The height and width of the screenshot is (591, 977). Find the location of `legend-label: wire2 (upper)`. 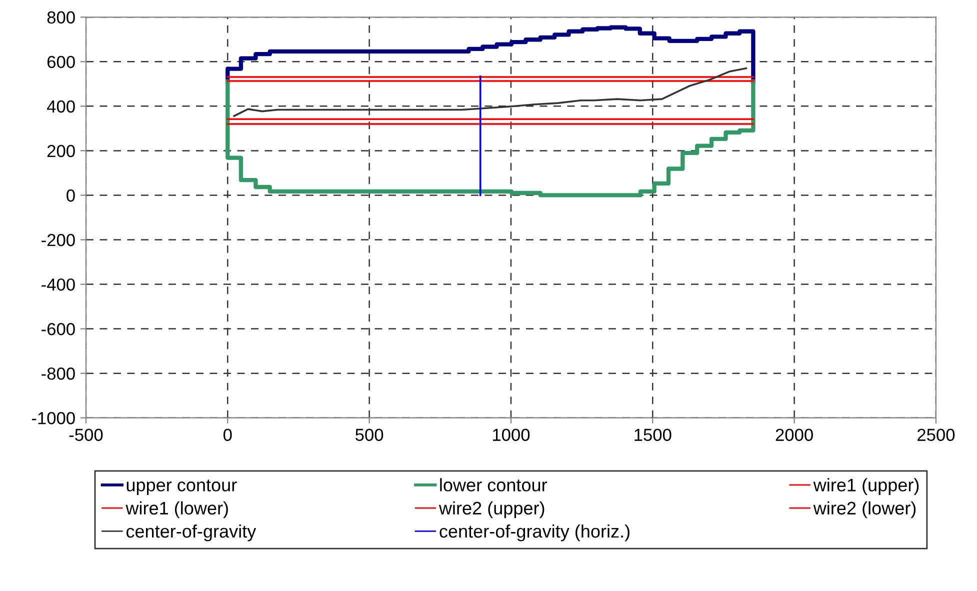

legend-label: wire2 (upper) is located at coordinates (491, 509).